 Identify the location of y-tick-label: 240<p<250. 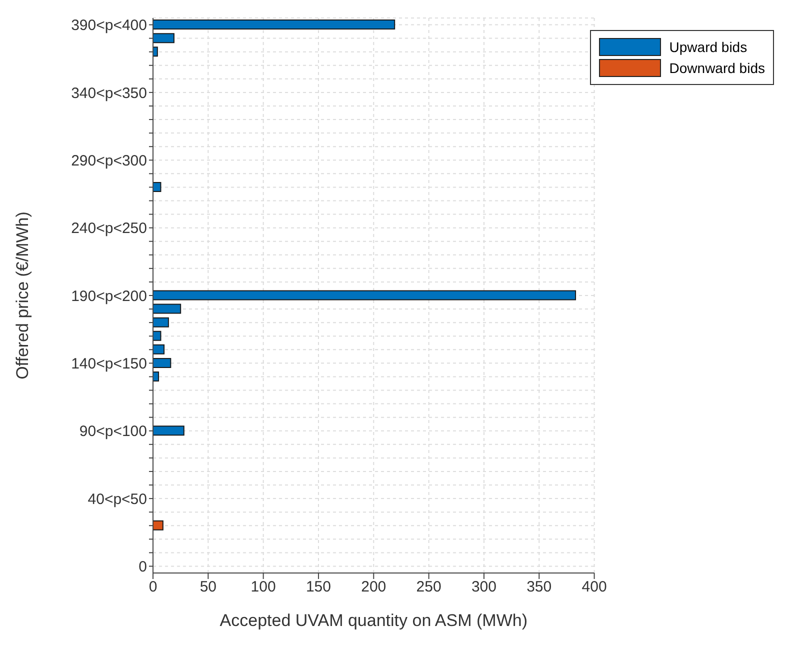
(109, 229).